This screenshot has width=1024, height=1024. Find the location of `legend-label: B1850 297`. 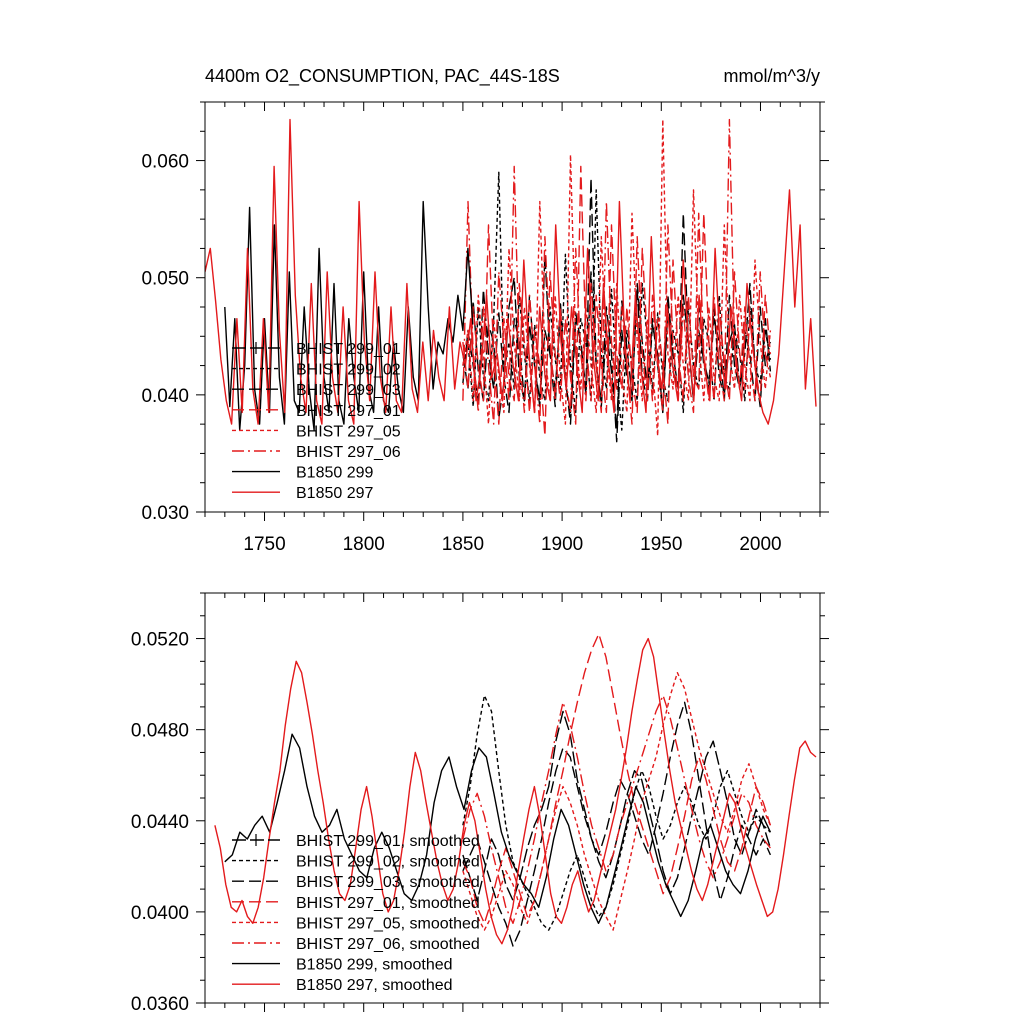

legend-label: B1850 297 is located at coordinates (335, 493).